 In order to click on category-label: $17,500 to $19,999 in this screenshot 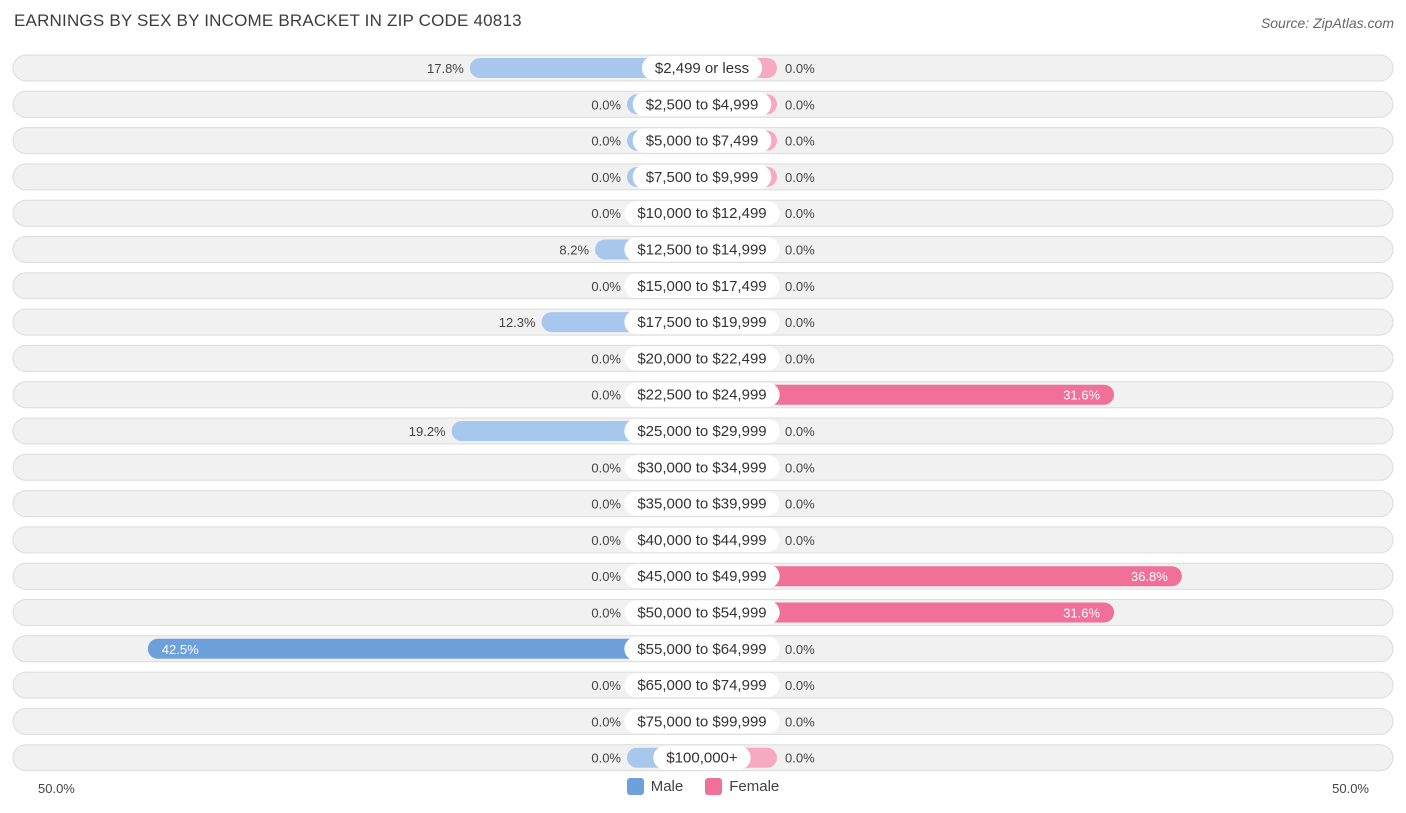, I will do `click(701, 322)`.